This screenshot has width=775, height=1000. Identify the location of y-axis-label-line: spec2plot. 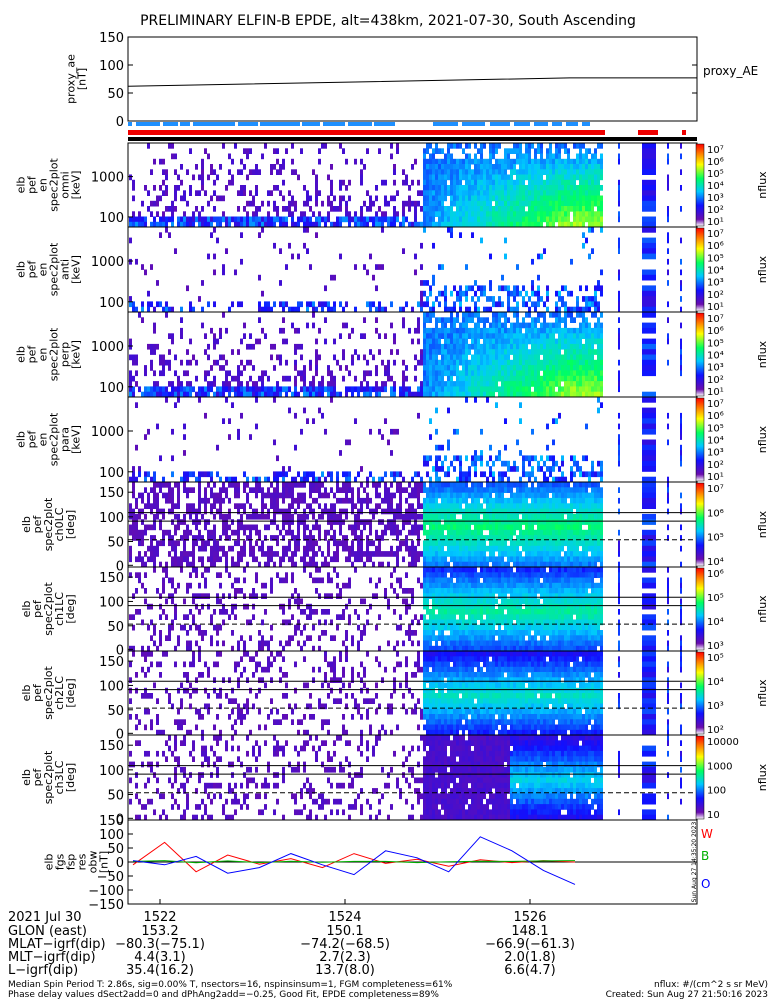
(54, 354).